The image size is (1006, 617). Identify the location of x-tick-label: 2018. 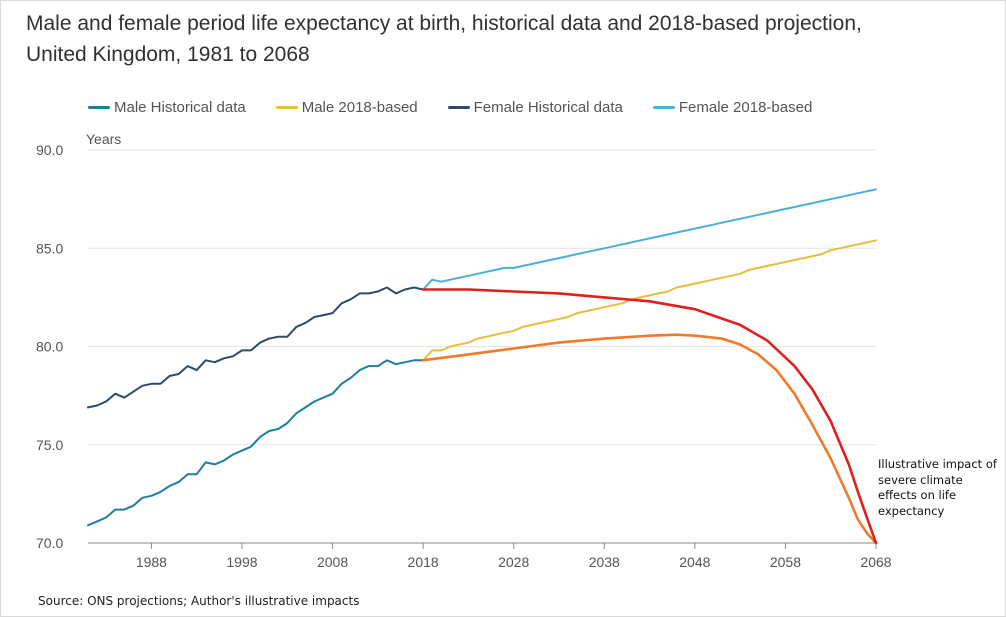
(423, 562).